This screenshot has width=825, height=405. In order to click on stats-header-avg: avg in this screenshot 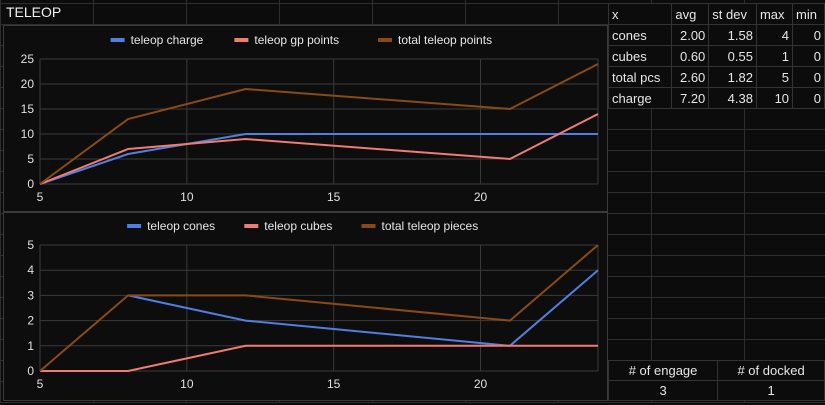, I will do `click(690, 14)`.